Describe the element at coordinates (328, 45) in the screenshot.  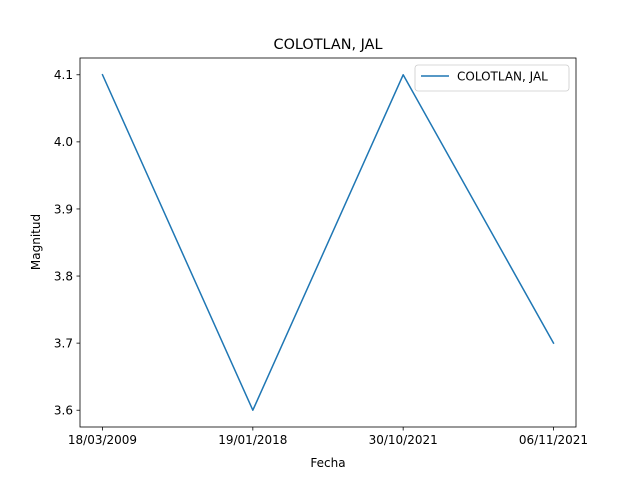
I see `chart-title: COLOTLAN, JAL` at that location.